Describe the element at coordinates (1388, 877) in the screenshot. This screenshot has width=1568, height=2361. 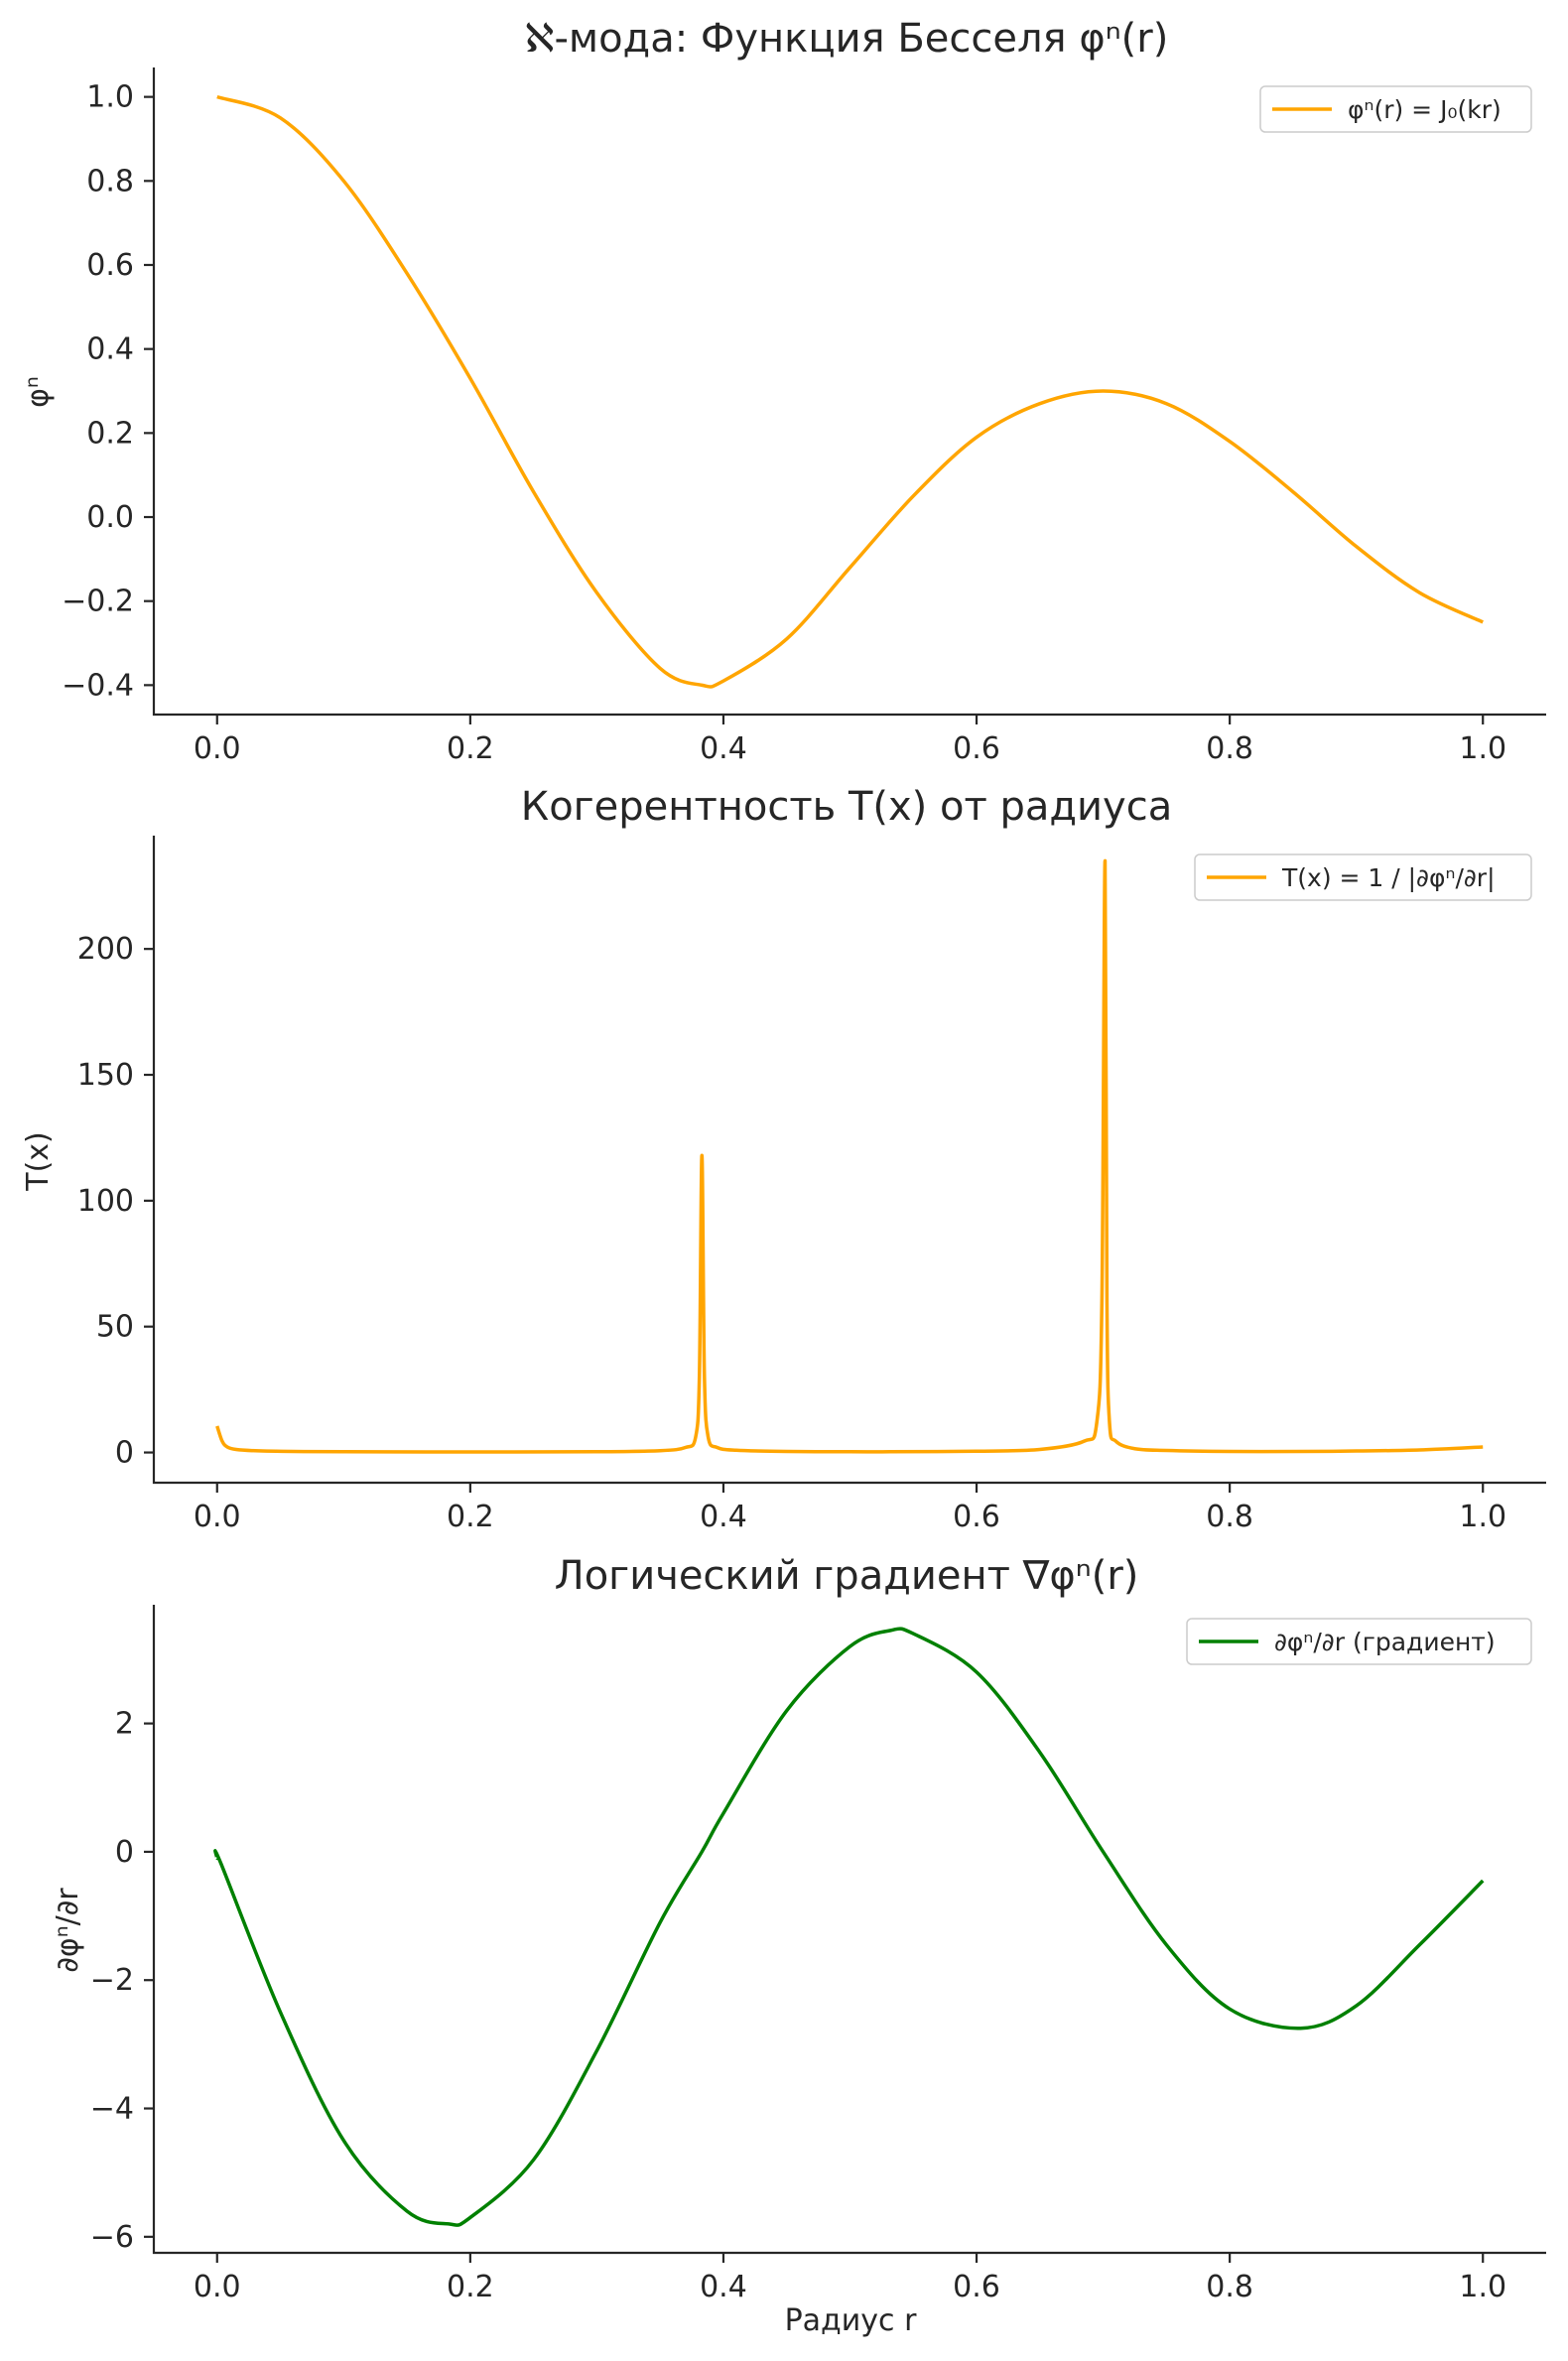
I see `legend-label-coherence: T(x) = 1 / |∂φⁿ/∂r|` at that location.